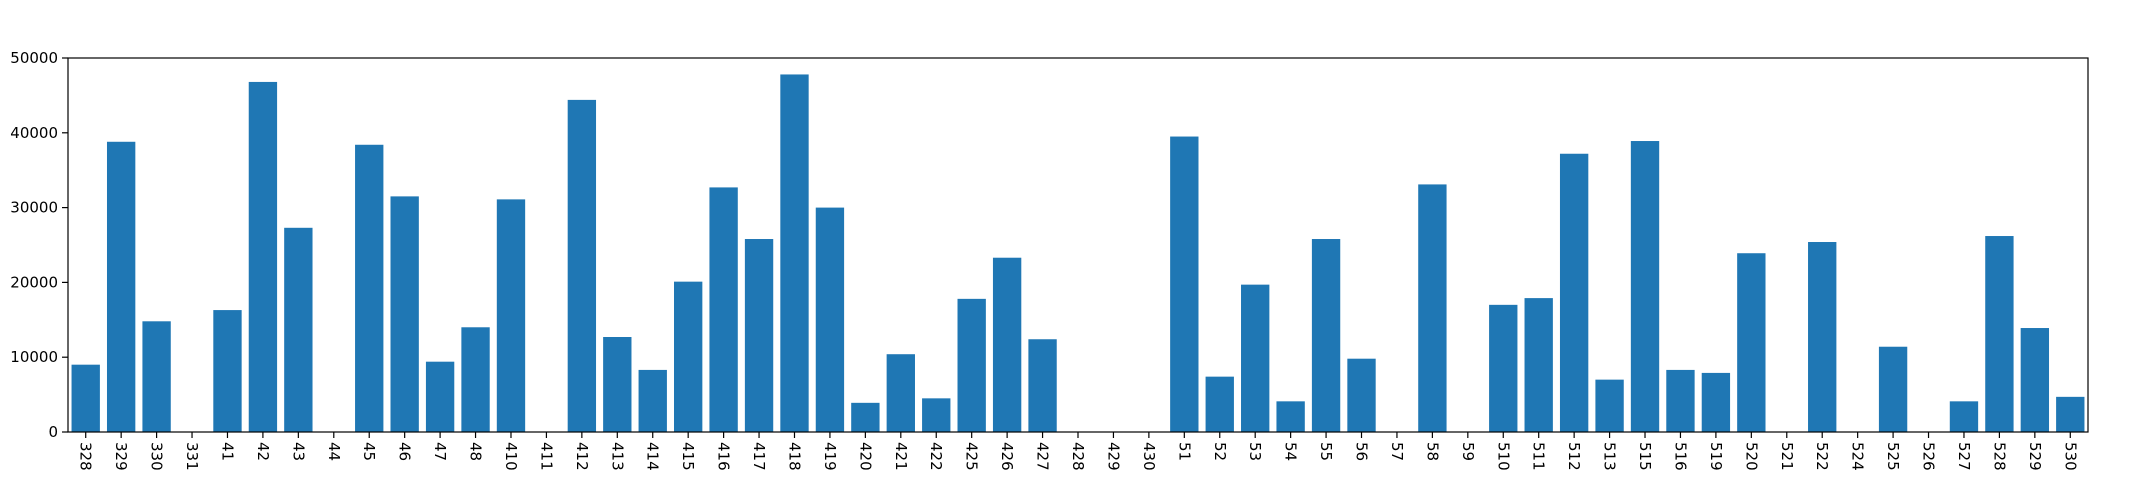 The image size is (2140, 480). I want to click on x-tick-label: 512, so click(1574, 456).